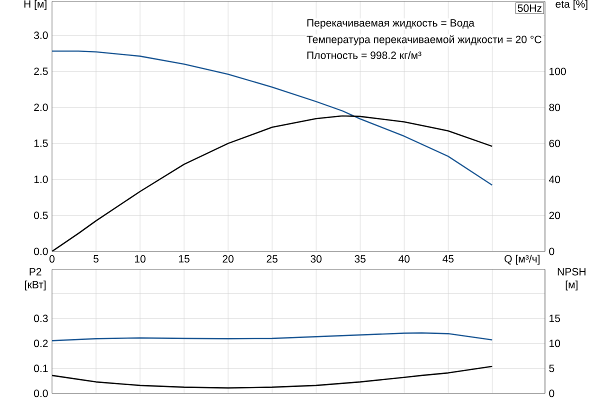  What do you see at coordinates (555, 343) in the screenshot?
I see `y2-tick-label: 10` at bounding box center [555, 343].